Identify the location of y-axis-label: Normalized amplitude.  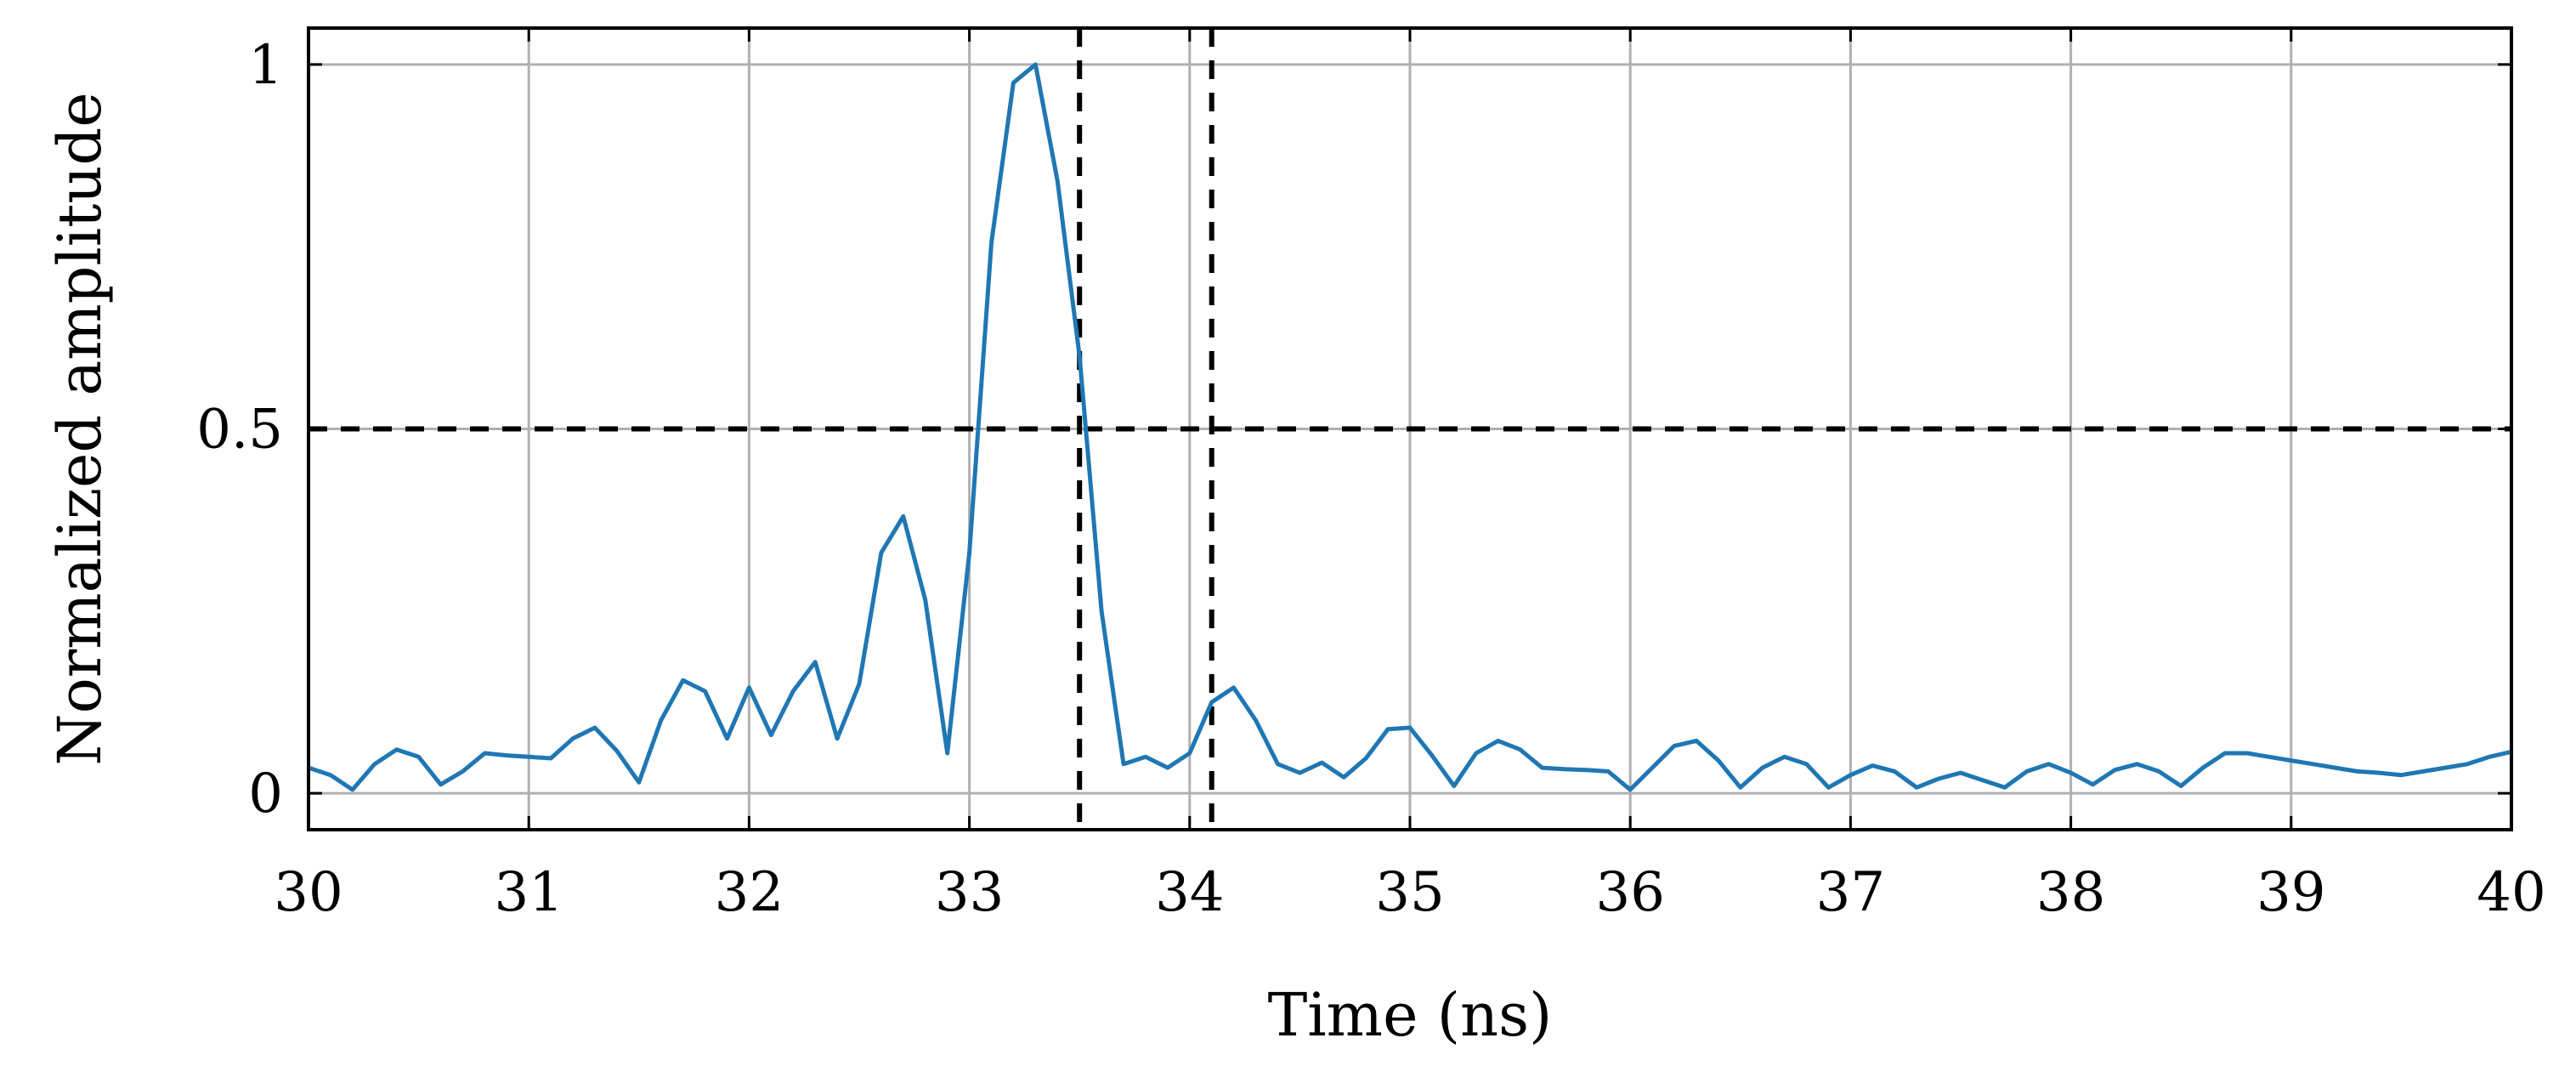
(80, 428).